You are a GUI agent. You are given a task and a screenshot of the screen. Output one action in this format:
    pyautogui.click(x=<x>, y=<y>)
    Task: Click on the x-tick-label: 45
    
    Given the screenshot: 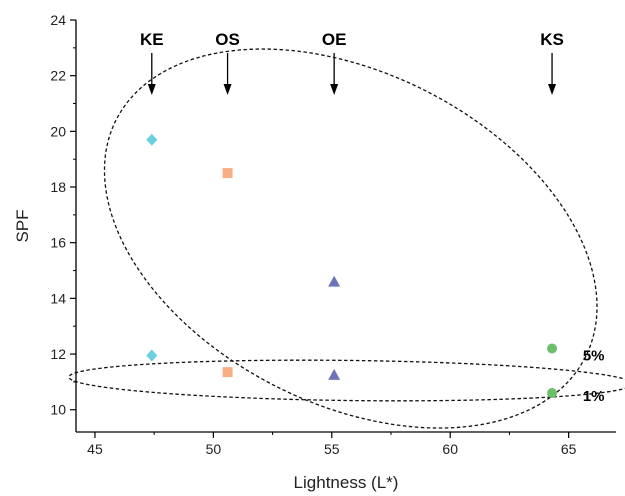 What is the action you would take?
    pyautogui.click(x=95, y=449)
    